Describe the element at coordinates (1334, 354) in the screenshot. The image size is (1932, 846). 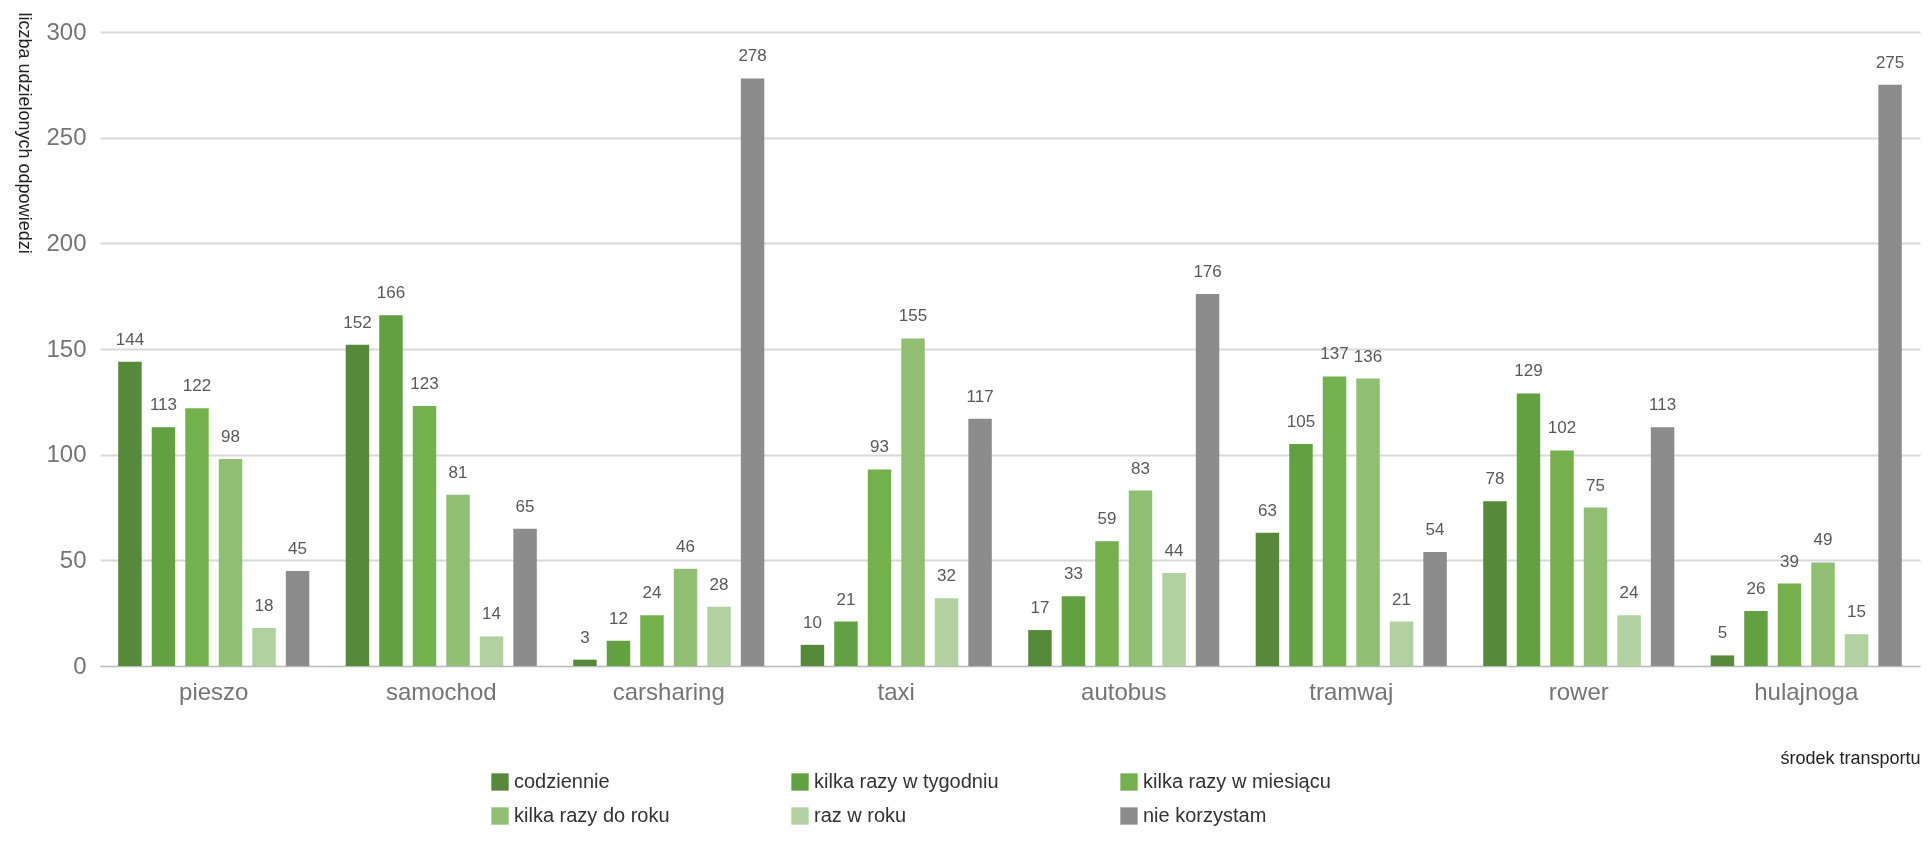
I see `data-label: 137` at that location.